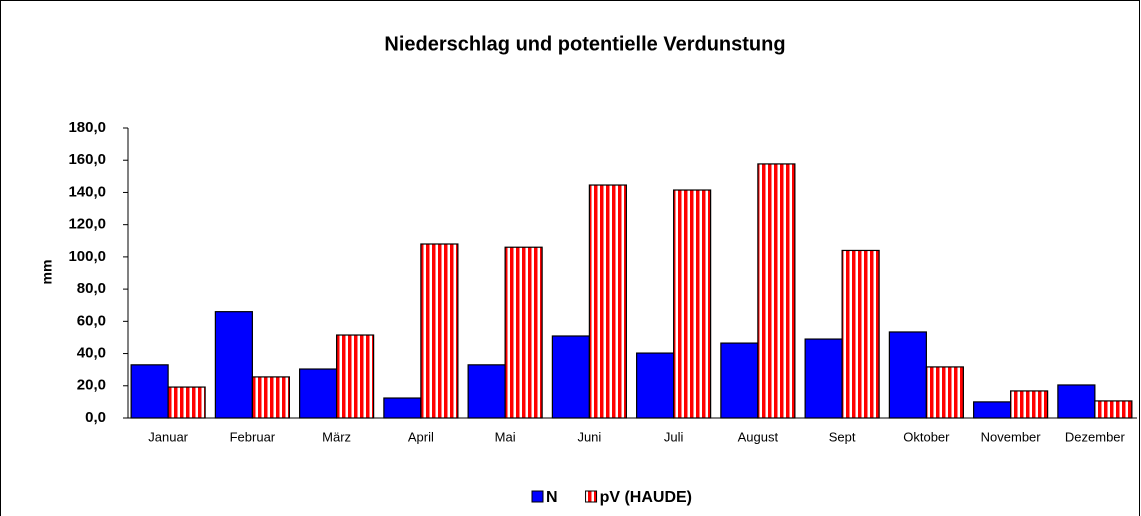  Describe the element at coordinates (1011, 436) in the screenshot. I see `x-tick-label: November` at that location.